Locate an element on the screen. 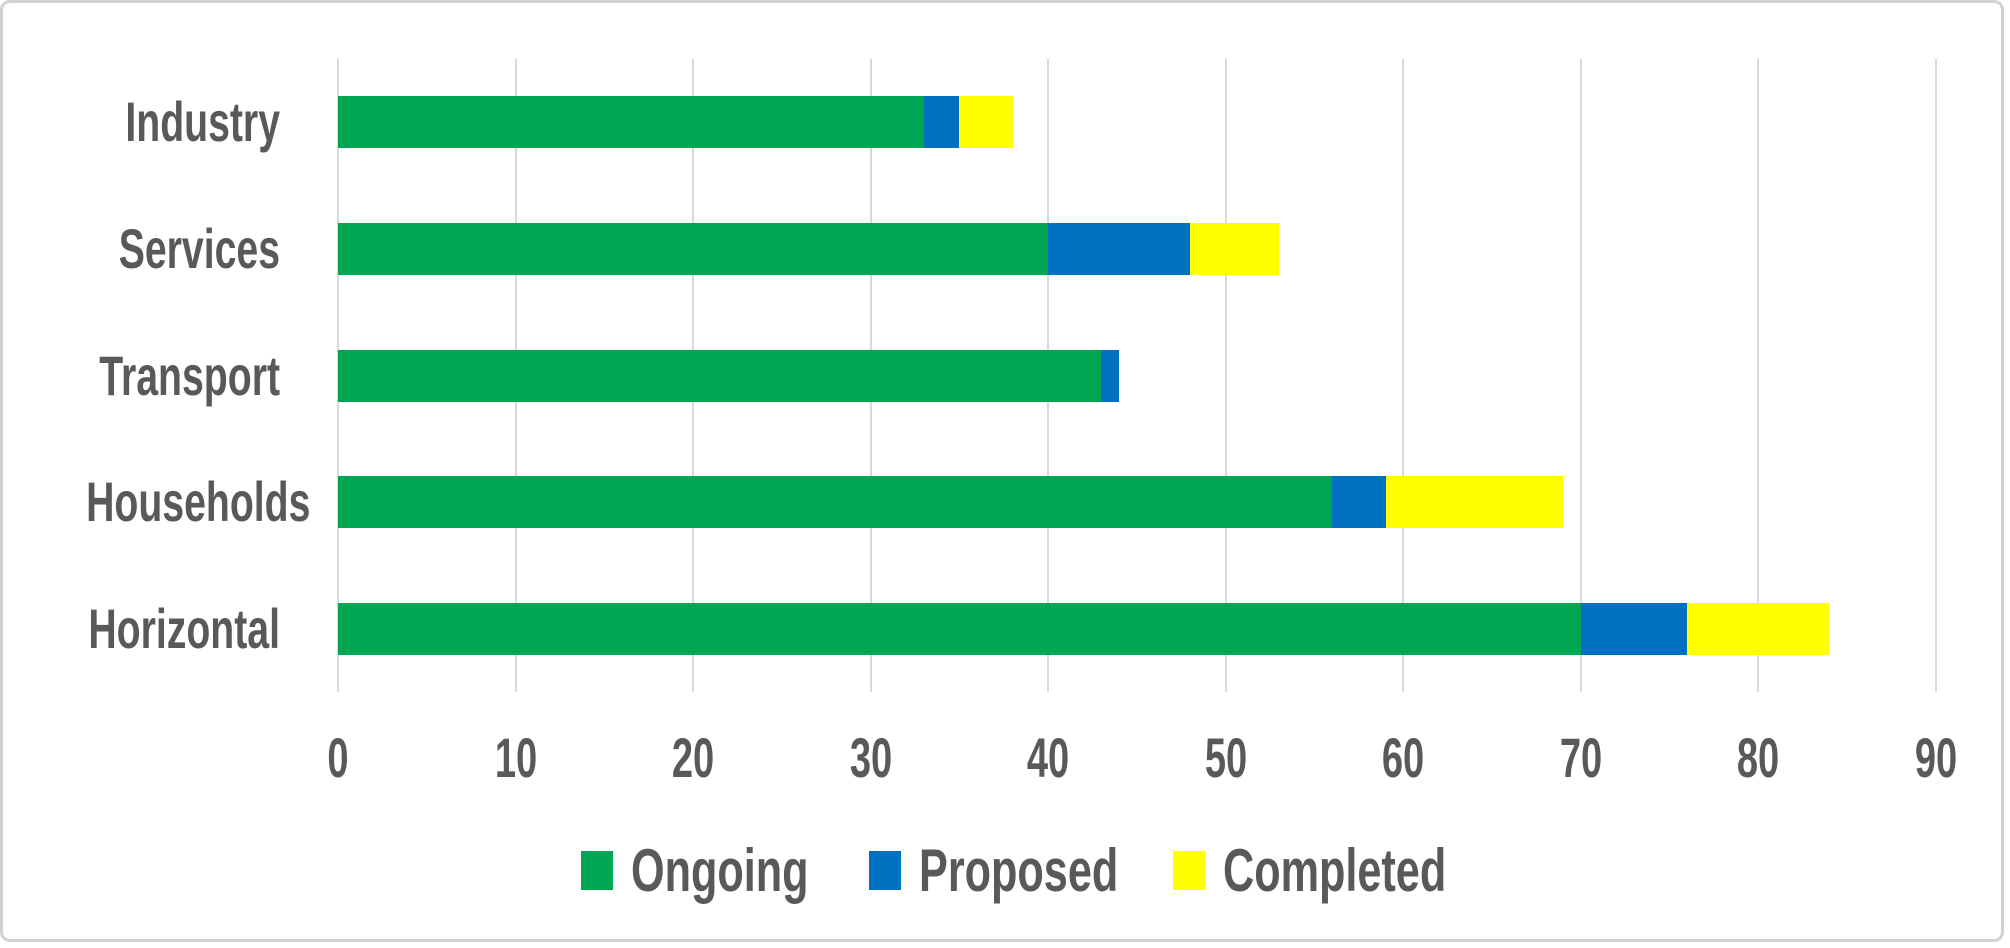 The height and width of the screenshot is (948, 2010). tick-label-10: 10 is located at coordinates (515, 757).